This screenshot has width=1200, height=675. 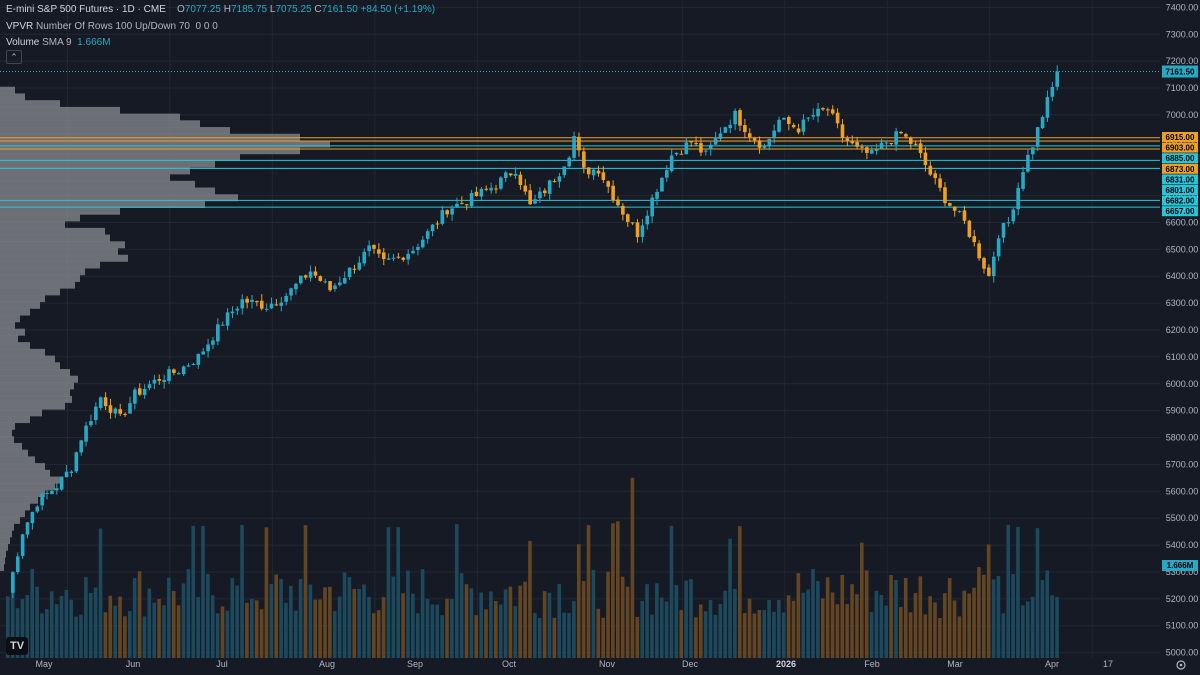 What do you see at coordinates (1182, 572) in the screenshot?
I see `price-tick-label: 5300.00` at bounding box center [1182, 572].